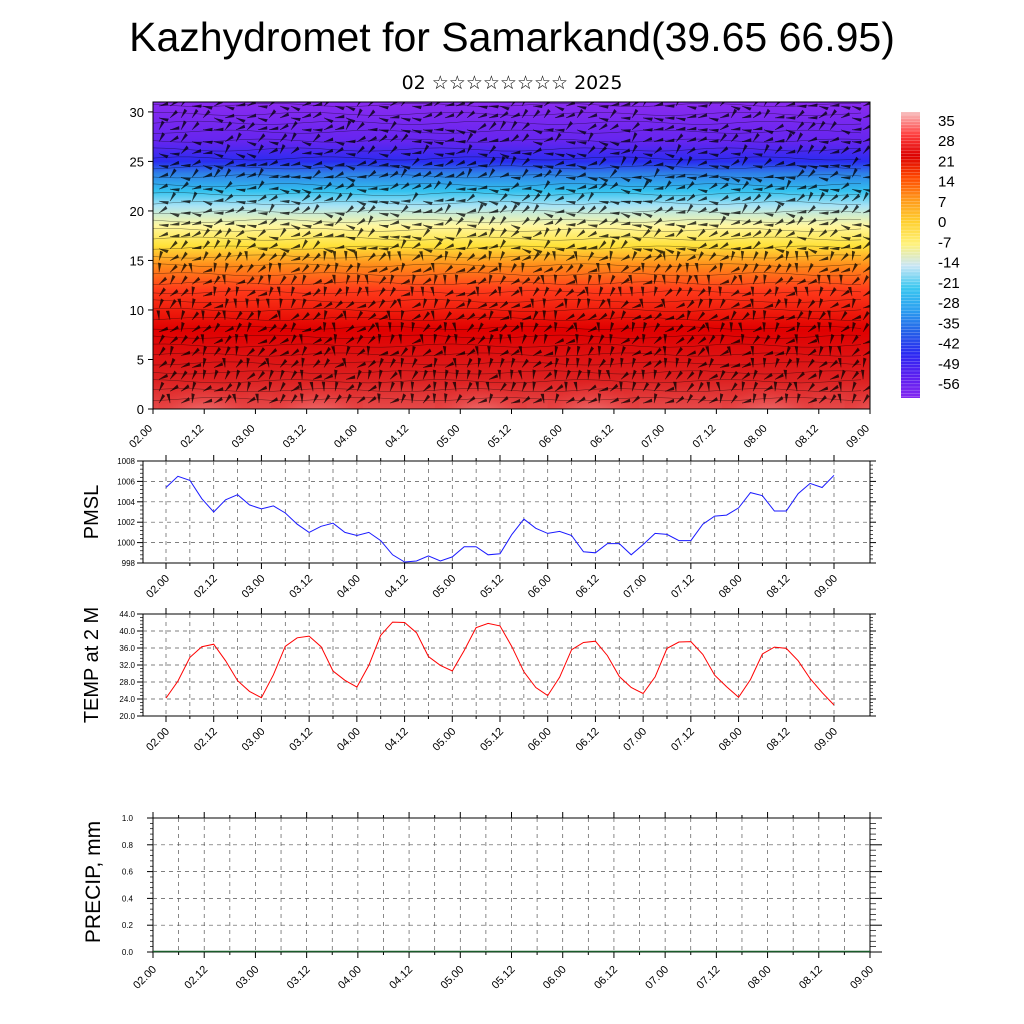 The image size is (1024, 1024). I want to click on colorbar-label: 0, so click(942, 222).